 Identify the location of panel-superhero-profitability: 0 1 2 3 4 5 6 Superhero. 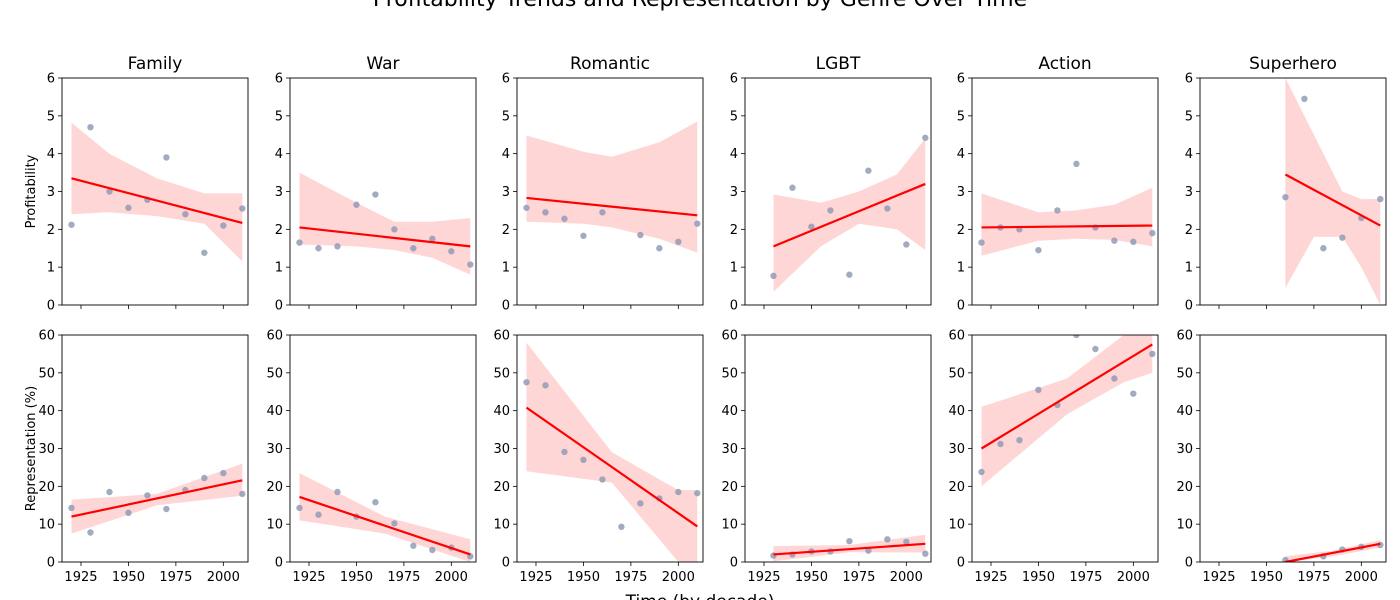
(1286, 184).